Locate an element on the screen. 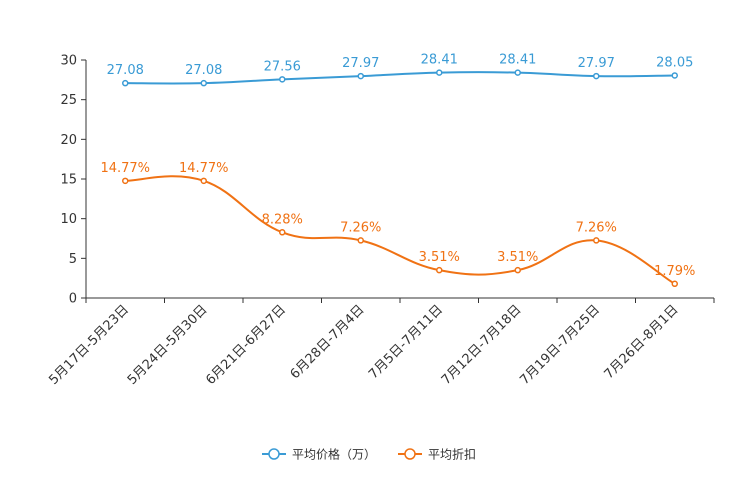  y-tick-label: 15 is located at coordinates (68, 180).